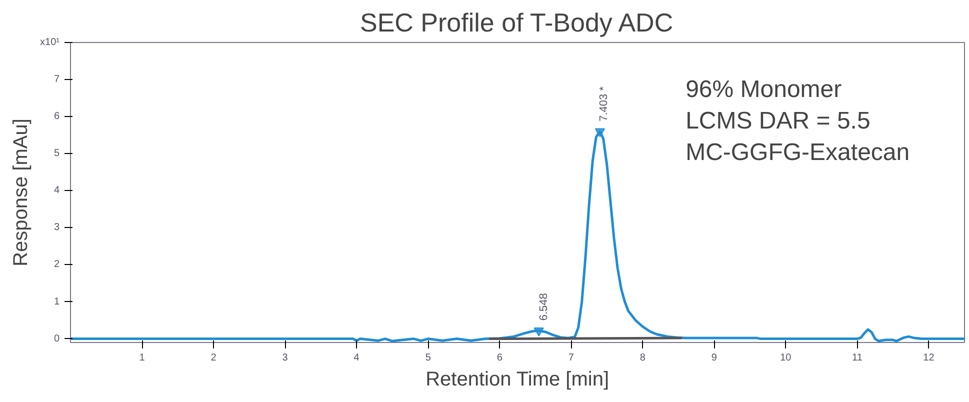  I want to click on x-tick-label: 2, so click(213, 358).